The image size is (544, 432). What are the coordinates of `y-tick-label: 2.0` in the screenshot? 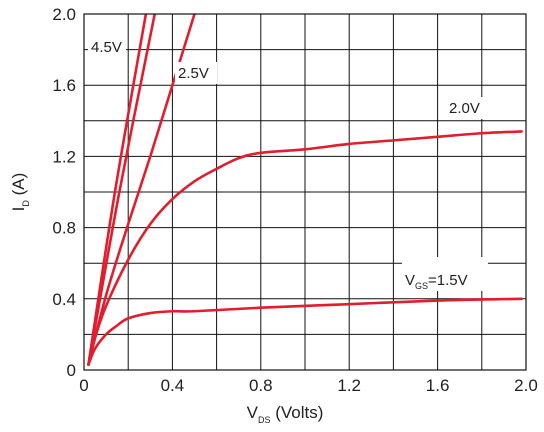 It's located at (64, 14).